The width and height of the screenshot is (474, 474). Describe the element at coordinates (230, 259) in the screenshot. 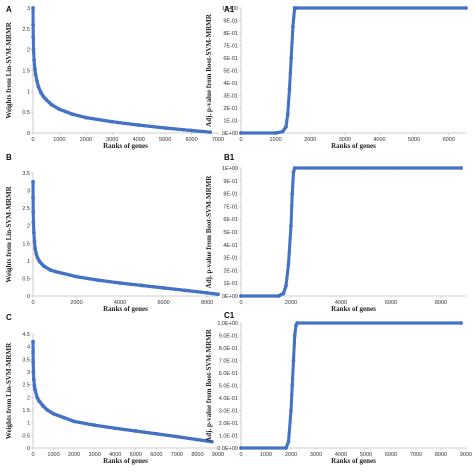

I see `y-tick-label: 3E-01` at that location.